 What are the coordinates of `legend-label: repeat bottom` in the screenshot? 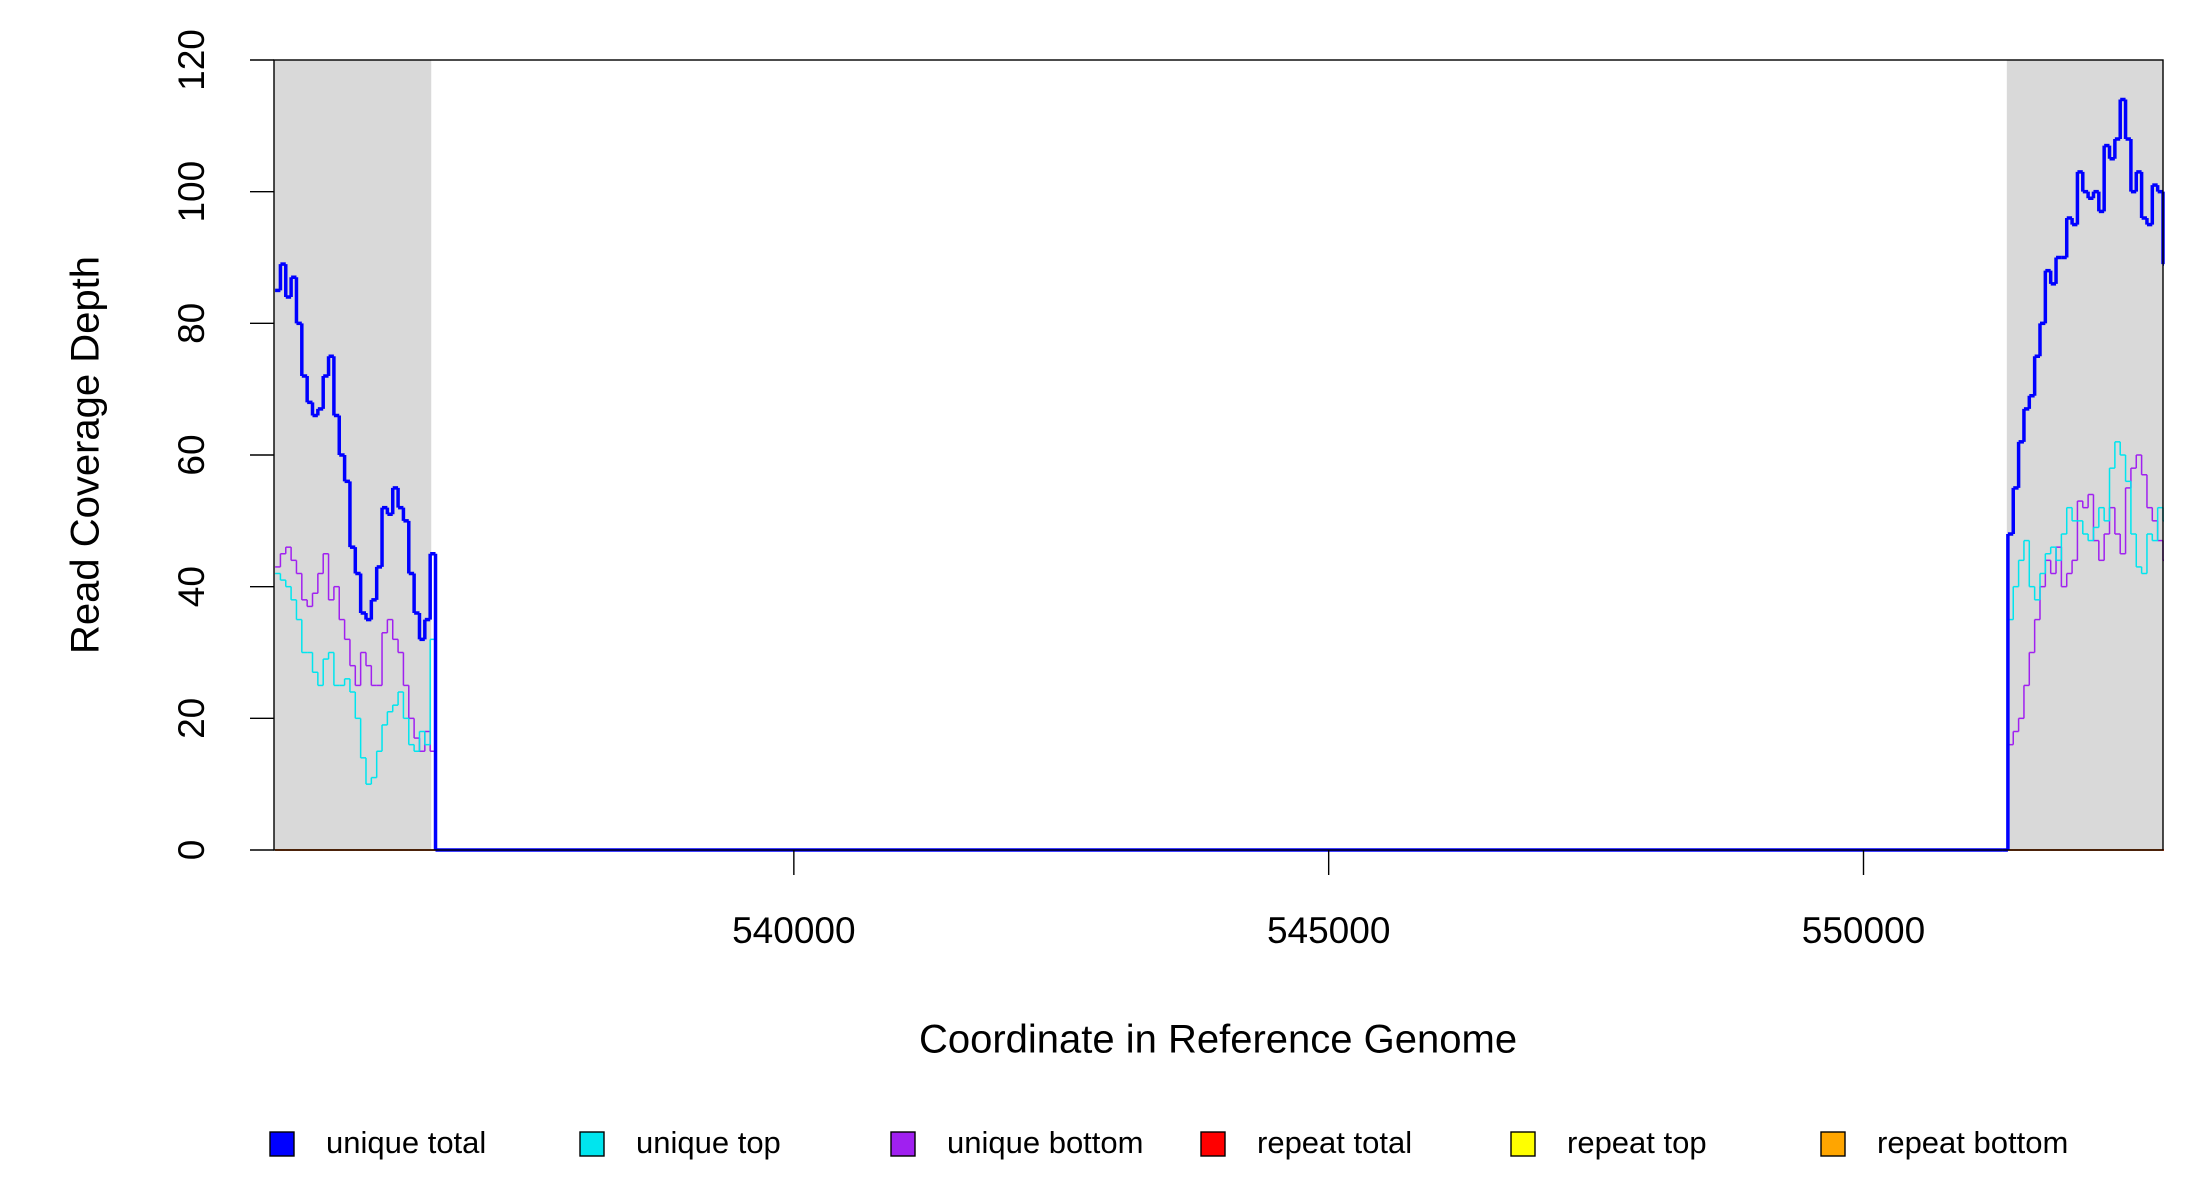 It's located at (1972, 1142).